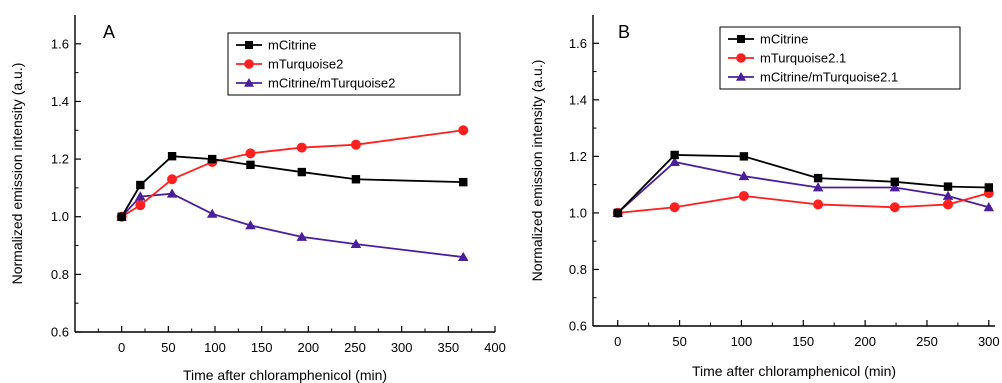 This screenshot has width=1002, height=383. I want to click on panel-letter: A, so click(109, 32).